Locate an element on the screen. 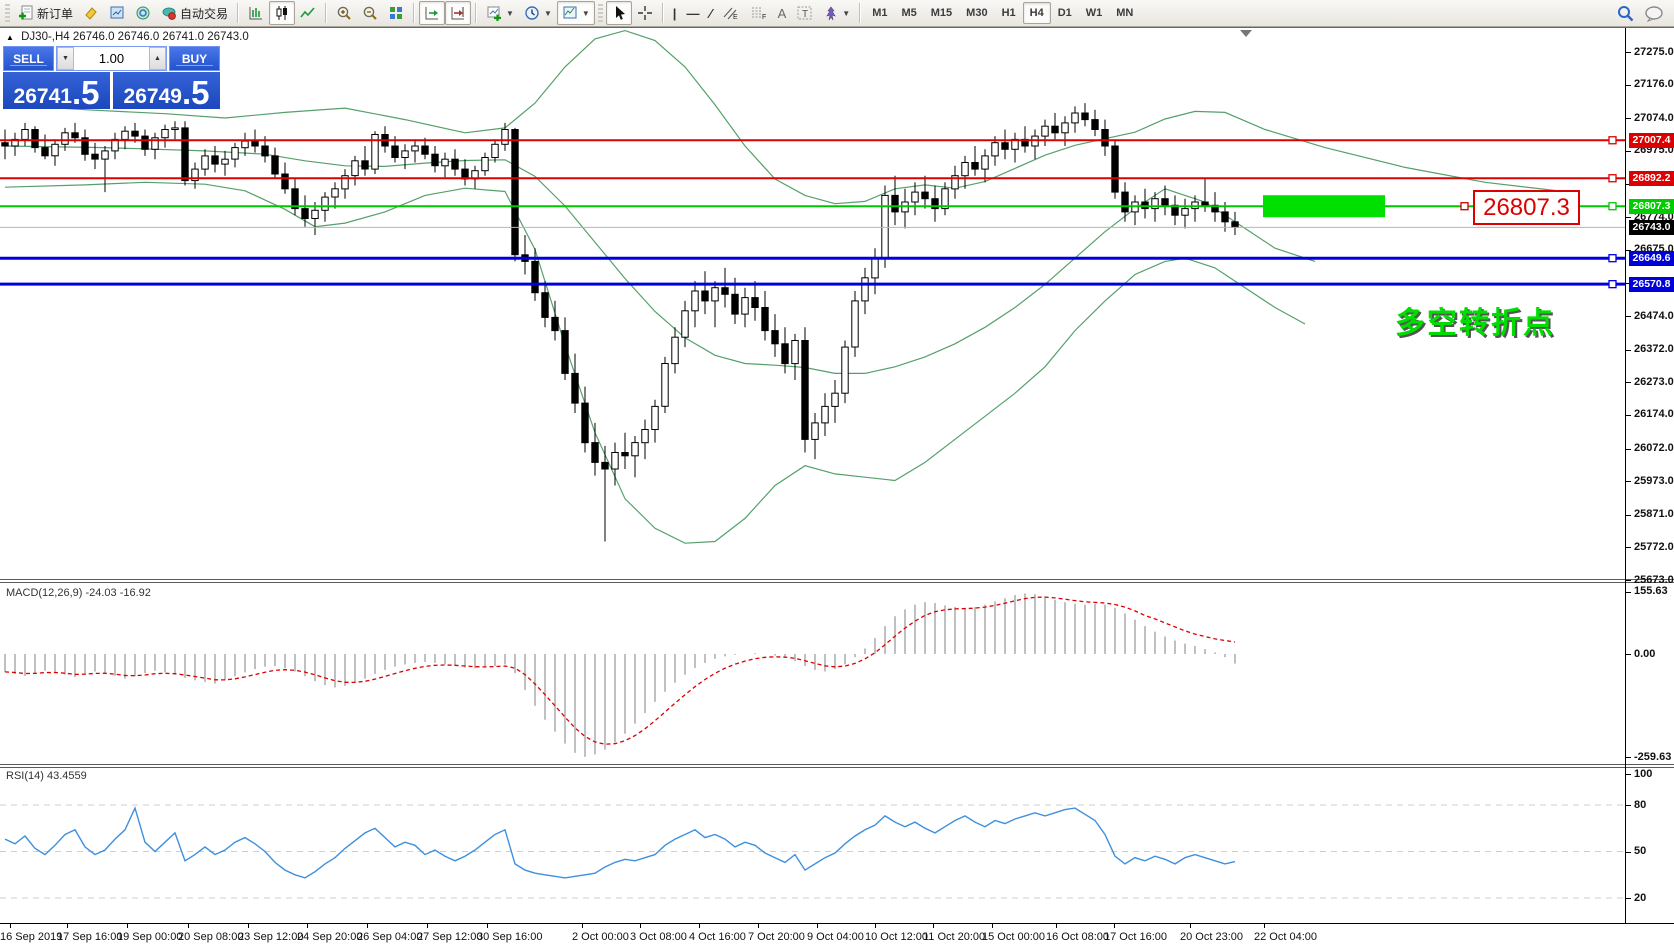 The image size is (1674, 949). tile-windows-button is located at coordinates (396, 13).